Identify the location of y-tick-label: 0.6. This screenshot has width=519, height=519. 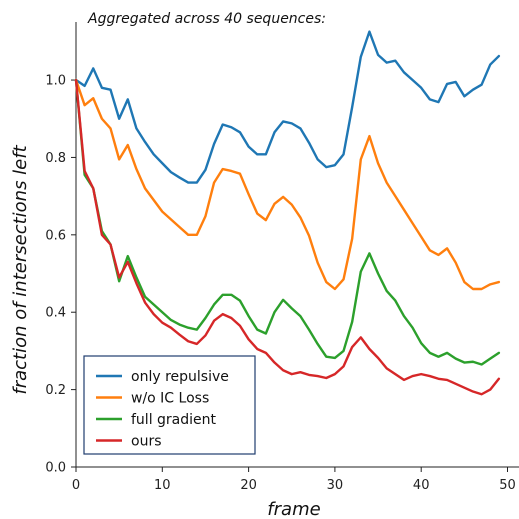
(55, 235).